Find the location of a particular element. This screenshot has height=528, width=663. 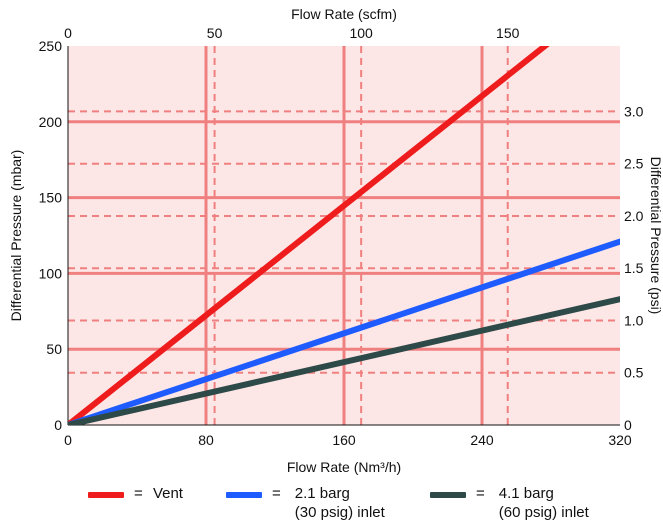

legend-item-2-1-barg: = 2.1 barg (30 psig) inlet is located at coordinates (305, 503).